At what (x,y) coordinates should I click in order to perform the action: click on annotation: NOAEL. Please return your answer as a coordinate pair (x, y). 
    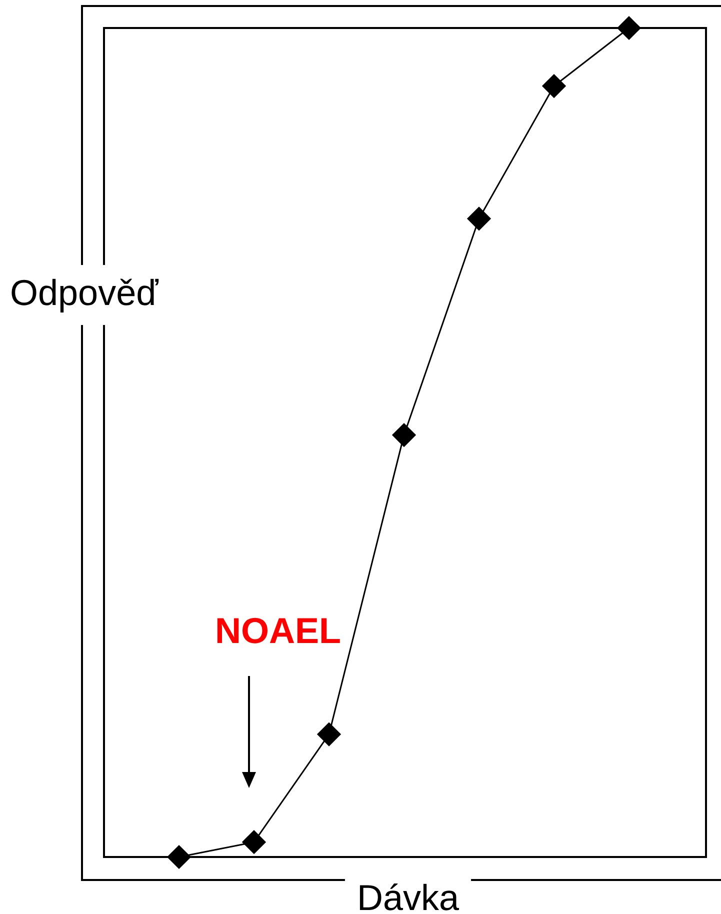
    Looking at the image, I should click on (278, 630).